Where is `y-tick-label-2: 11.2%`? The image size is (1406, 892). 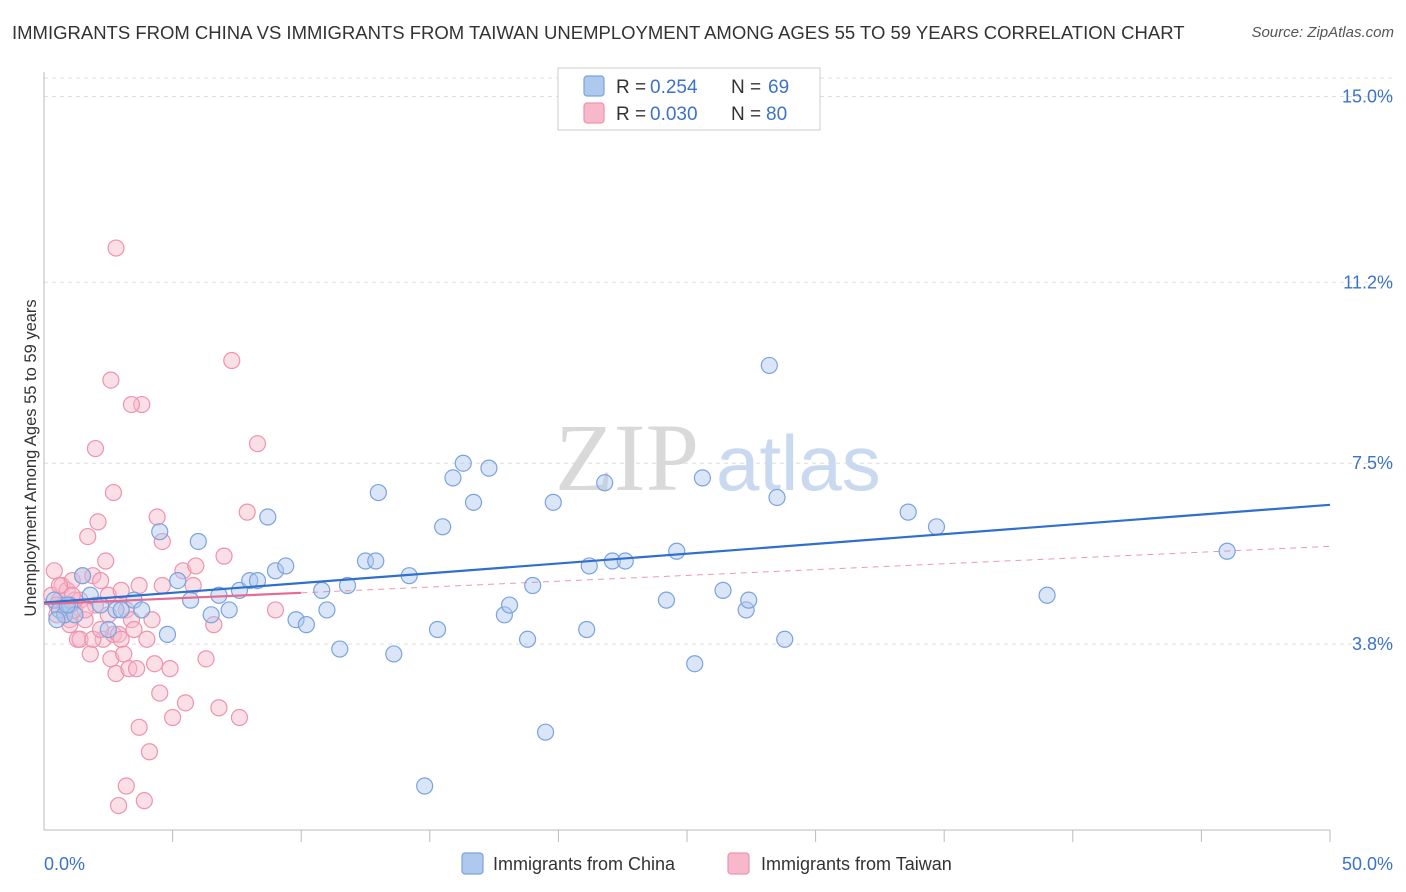
y-tick-label-2: 11.2% is located at coordinates (1368, 282).